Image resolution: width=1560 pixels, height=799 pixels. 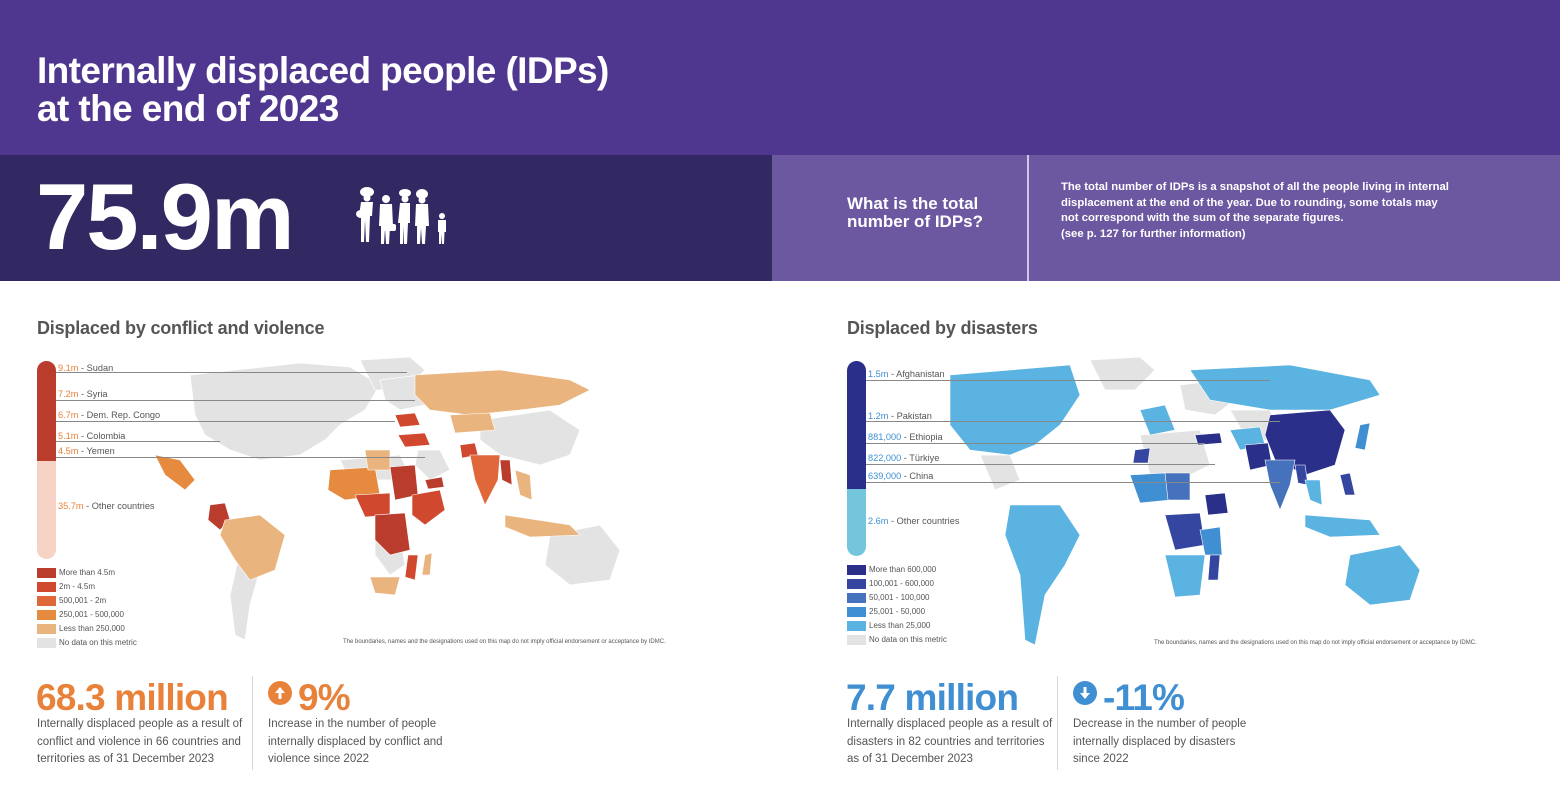 What do you see at coordinates (900, 416) in the screenshot?
I see `callout-pakistan: 1.2m - Pakistan` at bounding box center [900, 416].